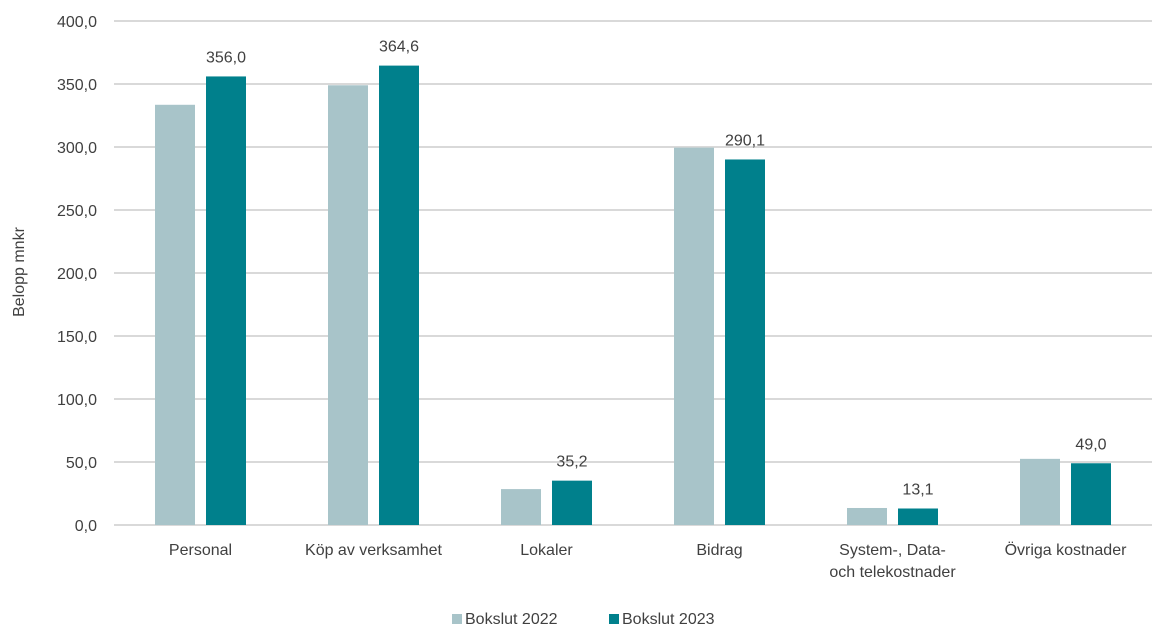  What do you see at coordinates (571, 462) in the screenshot?
I see `data-label: 35,2` at bounding box center [571, 462].